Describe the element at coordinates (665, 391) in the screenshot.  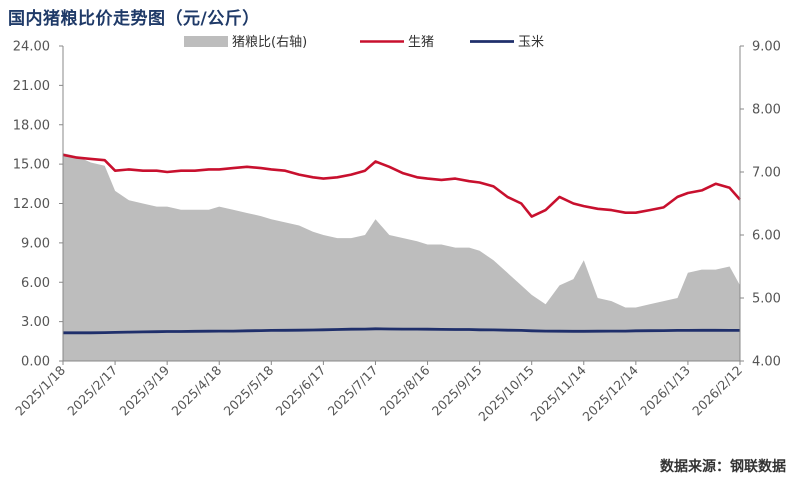
I see `x-tick-label: 2026/1/13` at that location.